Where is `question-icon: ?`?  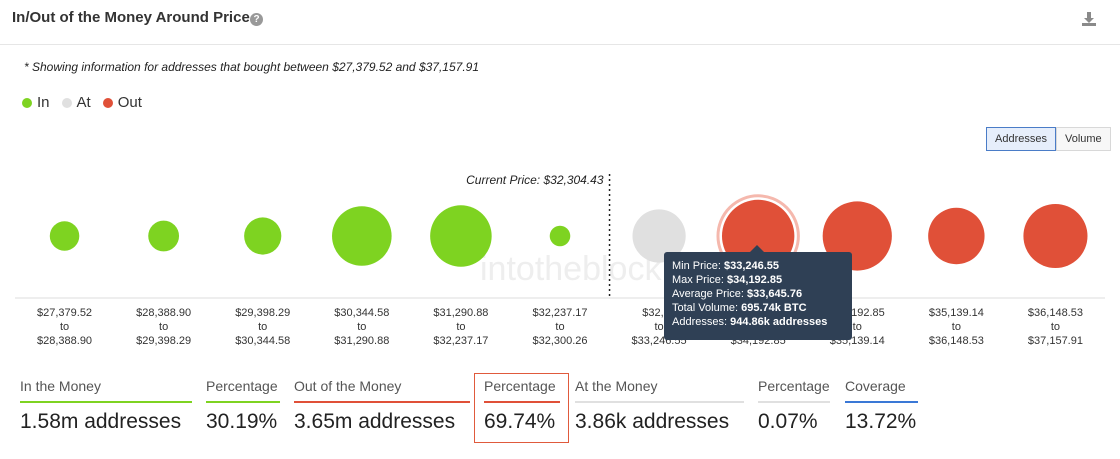
question-icon: ? is located at coordinates (256, 19).